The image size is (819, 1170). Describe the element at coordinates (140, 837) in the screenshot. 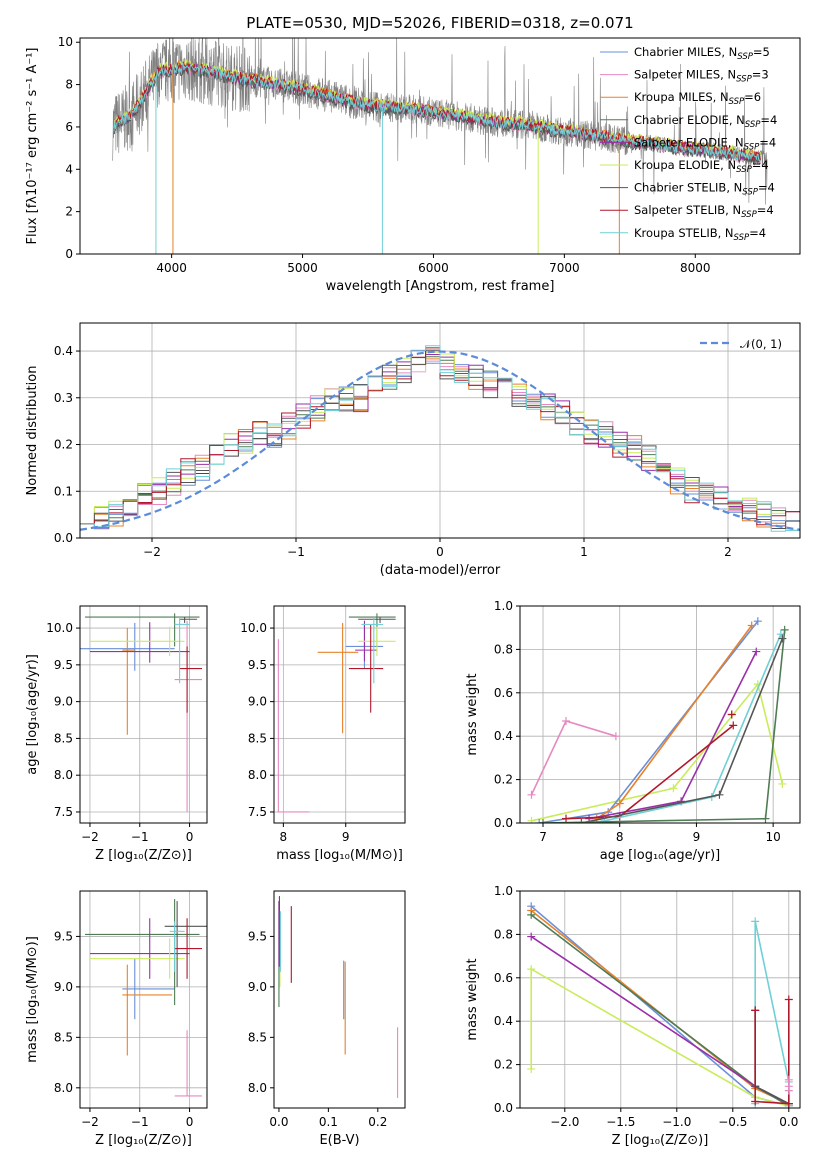

I see `x-tick-label: −1` at that location.